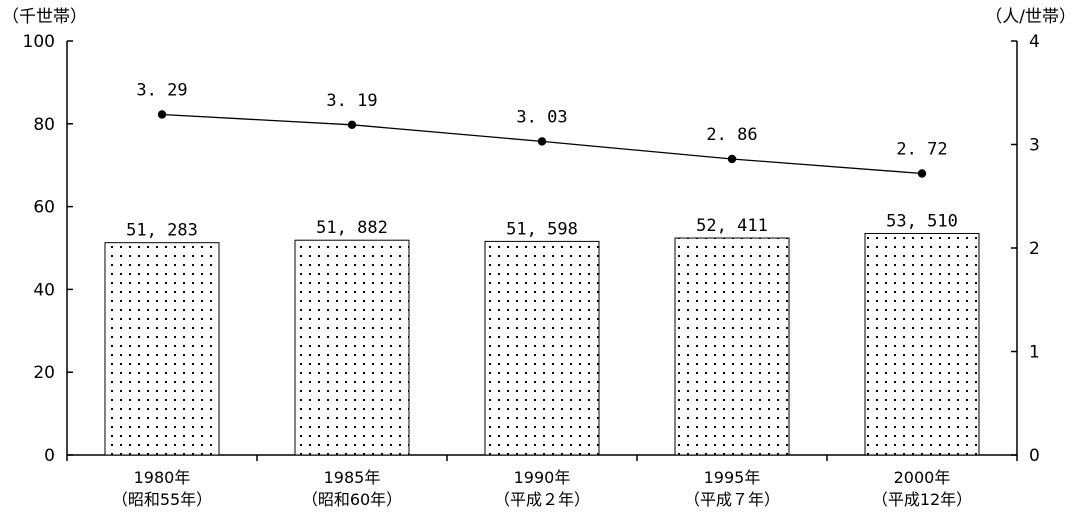  Describe the element at coordinates (542, 477) in the screenshot. I see `category-label: 1990年` at that location.